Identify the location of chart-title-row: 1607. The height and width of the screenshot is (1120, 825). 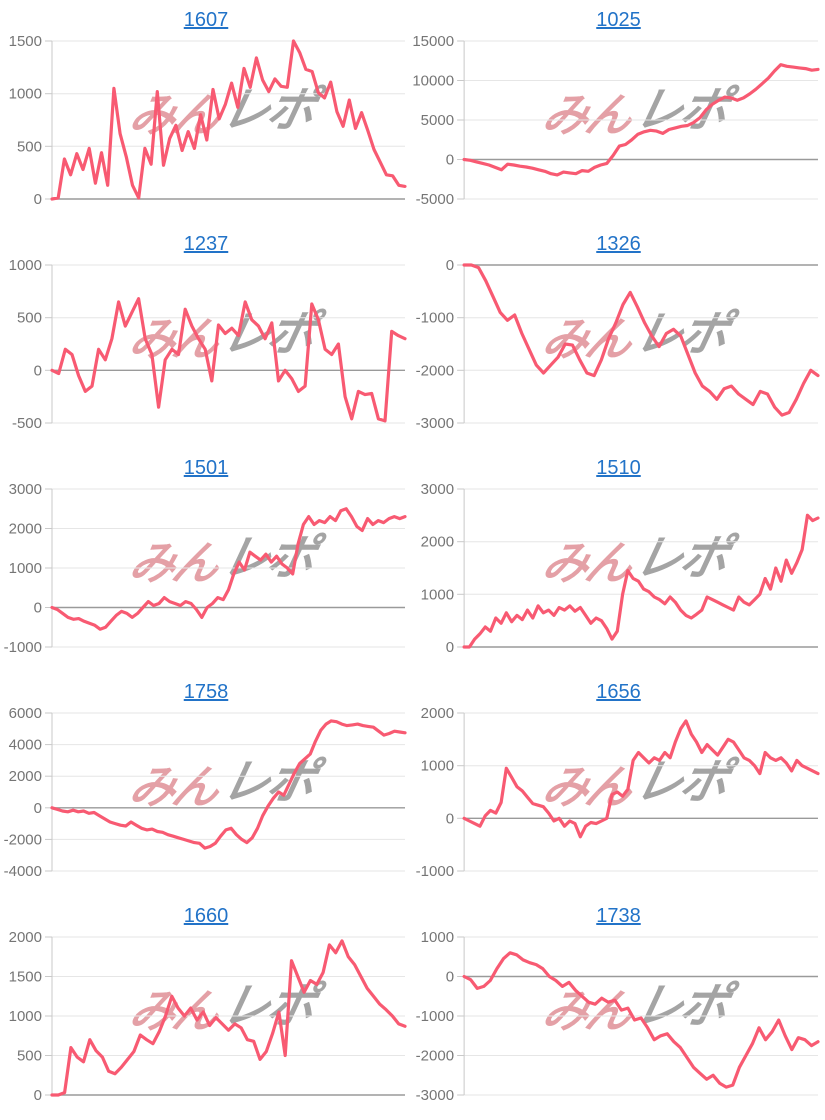
(206, 20).